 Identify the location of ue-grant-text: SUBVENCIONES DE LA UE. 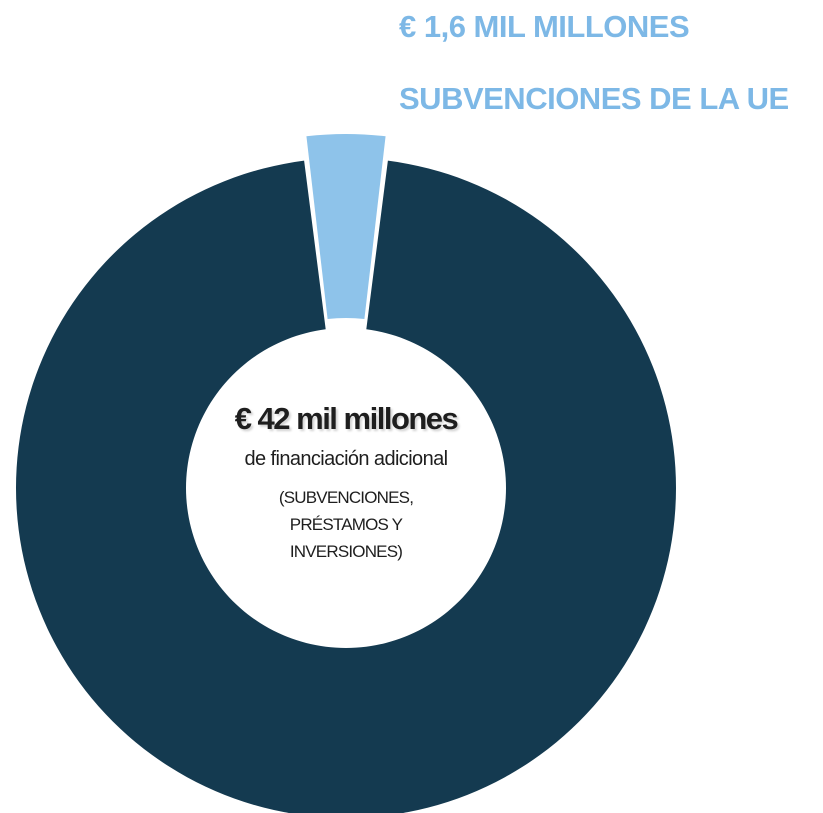
(594, 98).